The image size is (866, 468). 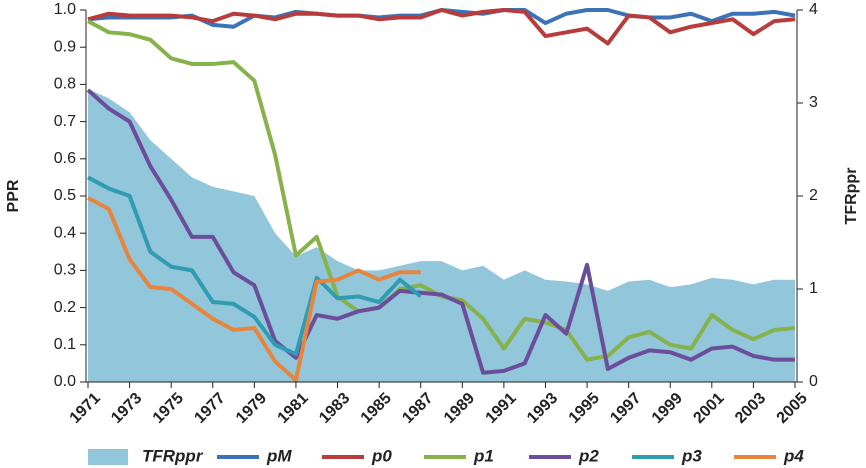 I want to click on x-tick-label: 1971, so click(x=85, y=408).